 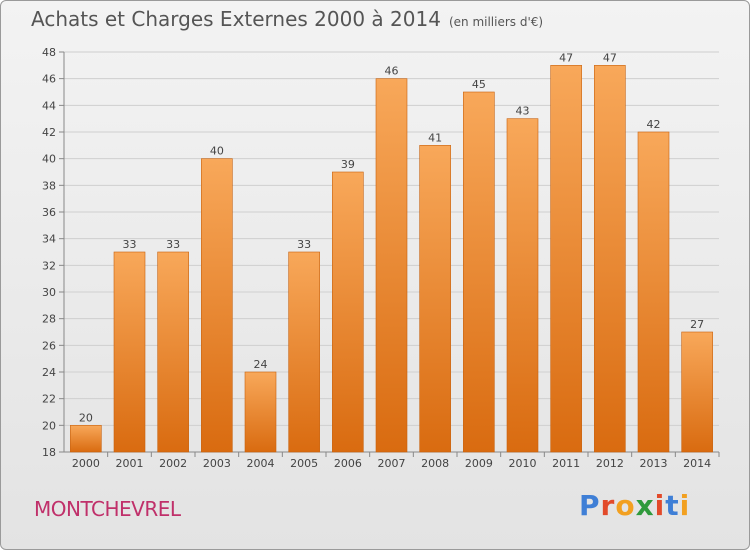 I want to click on y-tick-label: 44, so click(x=49, y=105).